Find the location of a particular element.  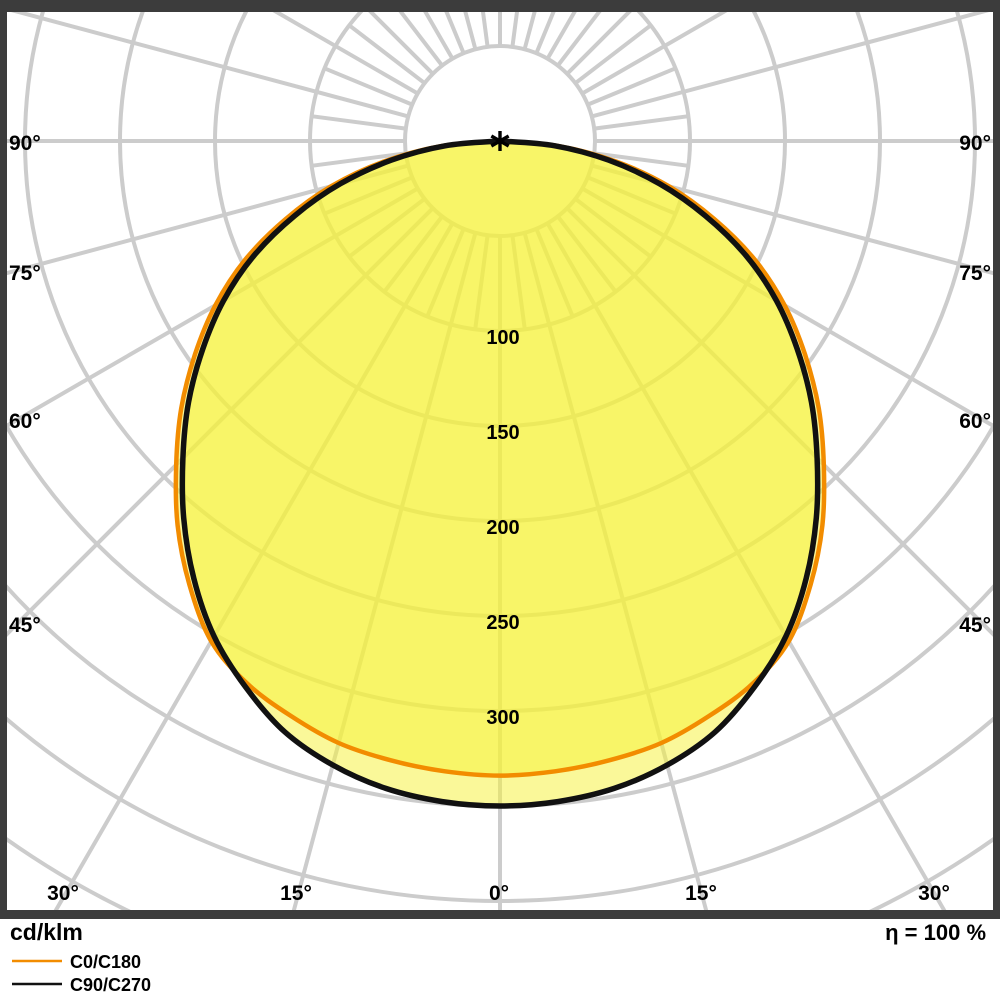

angle-label-bottom-30l: 30° is located at coordinates (63, 893).